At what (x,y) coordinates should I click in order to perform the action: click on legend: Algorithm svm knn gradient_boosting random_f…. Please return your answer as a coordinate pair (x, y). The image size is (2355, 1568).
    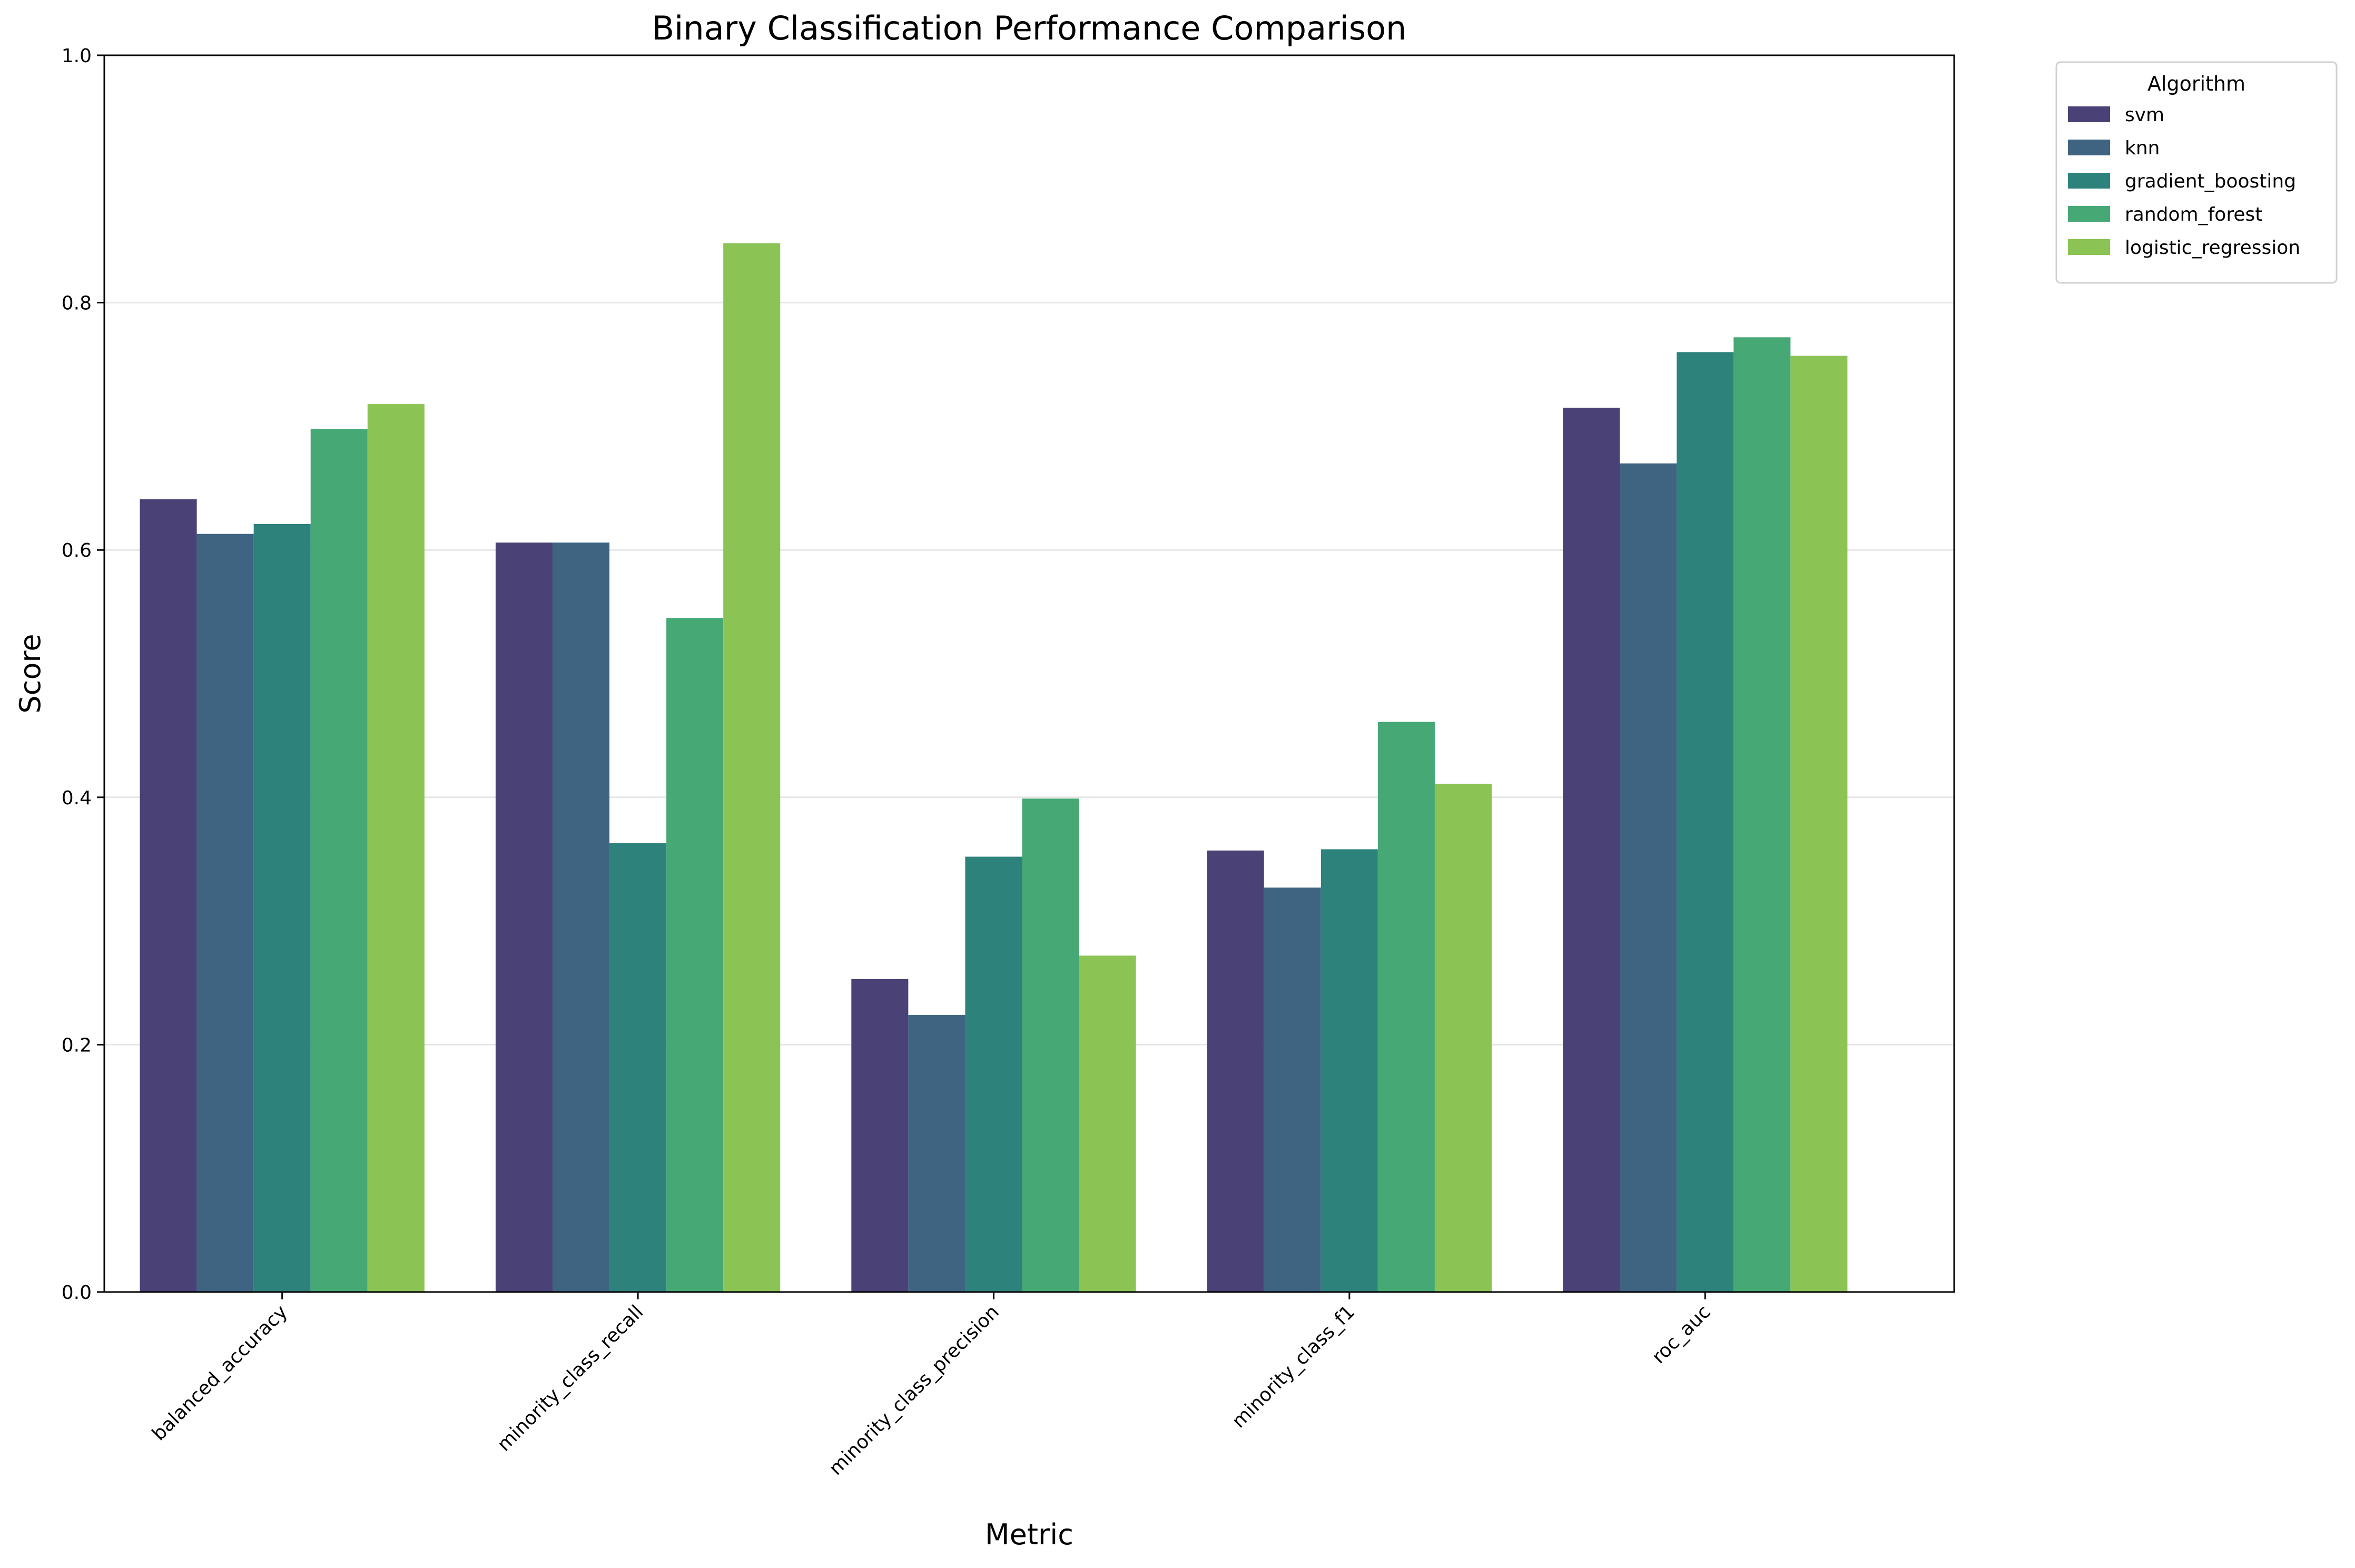
    Looking at the image, I should click on (2196, 172).